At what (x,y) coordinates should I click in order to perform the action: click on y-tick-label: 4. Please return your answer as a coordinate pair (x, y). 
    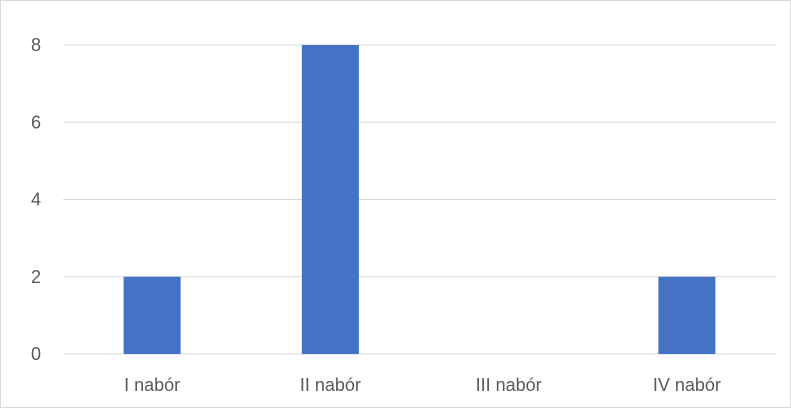
    Looking at the image, I should click on (36, 200).